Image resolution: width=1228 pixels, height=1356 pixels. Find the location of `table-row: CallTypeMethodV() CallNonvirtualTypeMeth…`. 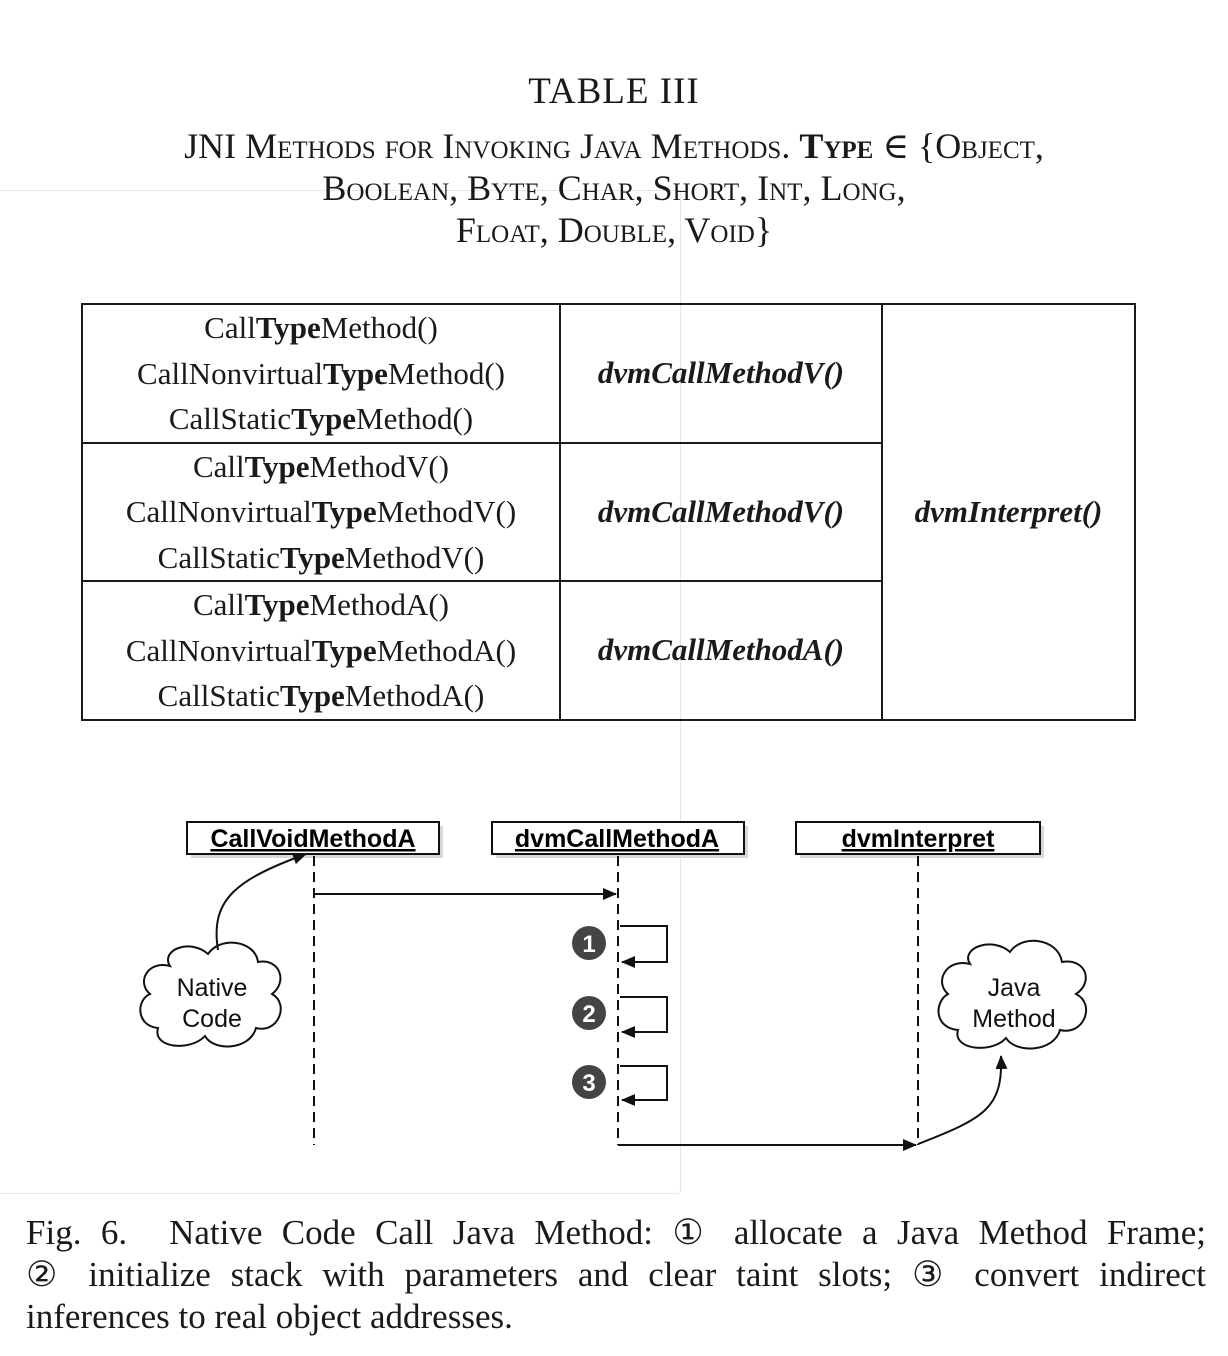

table-row: CallTypeMethodV() CallNonvirtualTypeMeth… is located at coordinates (608, 511).